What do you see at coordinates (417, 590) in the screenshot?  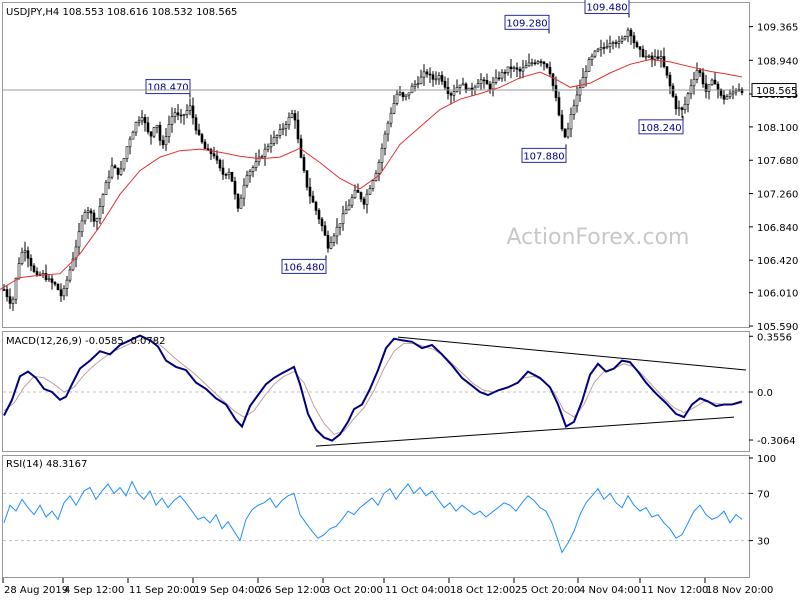 I see `time-tick-label: 11 Oct 04:00` at bounding box center [417, 590].